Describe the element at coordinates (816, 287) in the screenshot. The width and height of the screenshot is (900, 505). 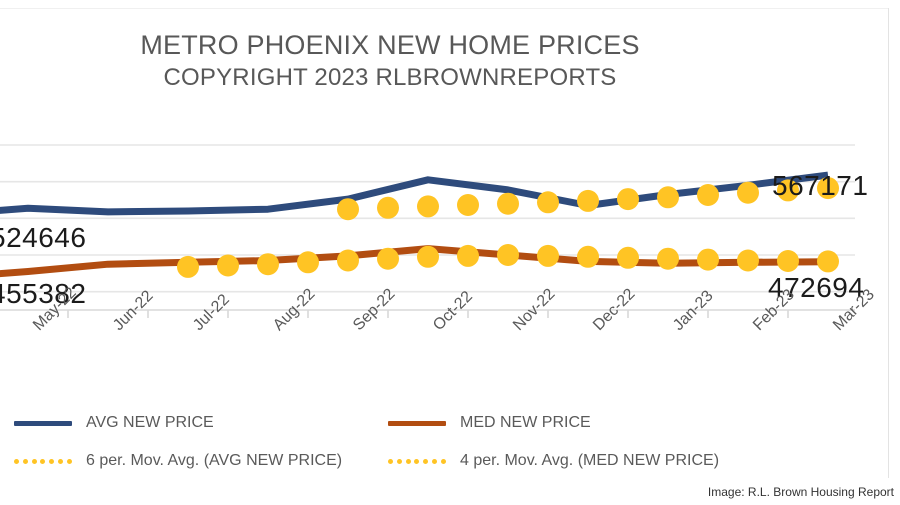
I see `med-last-value-label: 472694` at that location.